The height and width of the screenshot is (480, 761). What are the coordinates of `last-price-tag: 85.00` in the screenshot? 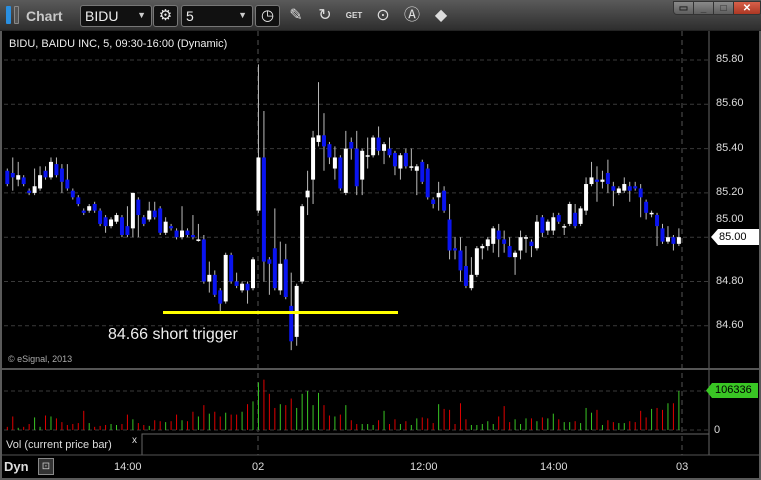 It's located at (735, 237).